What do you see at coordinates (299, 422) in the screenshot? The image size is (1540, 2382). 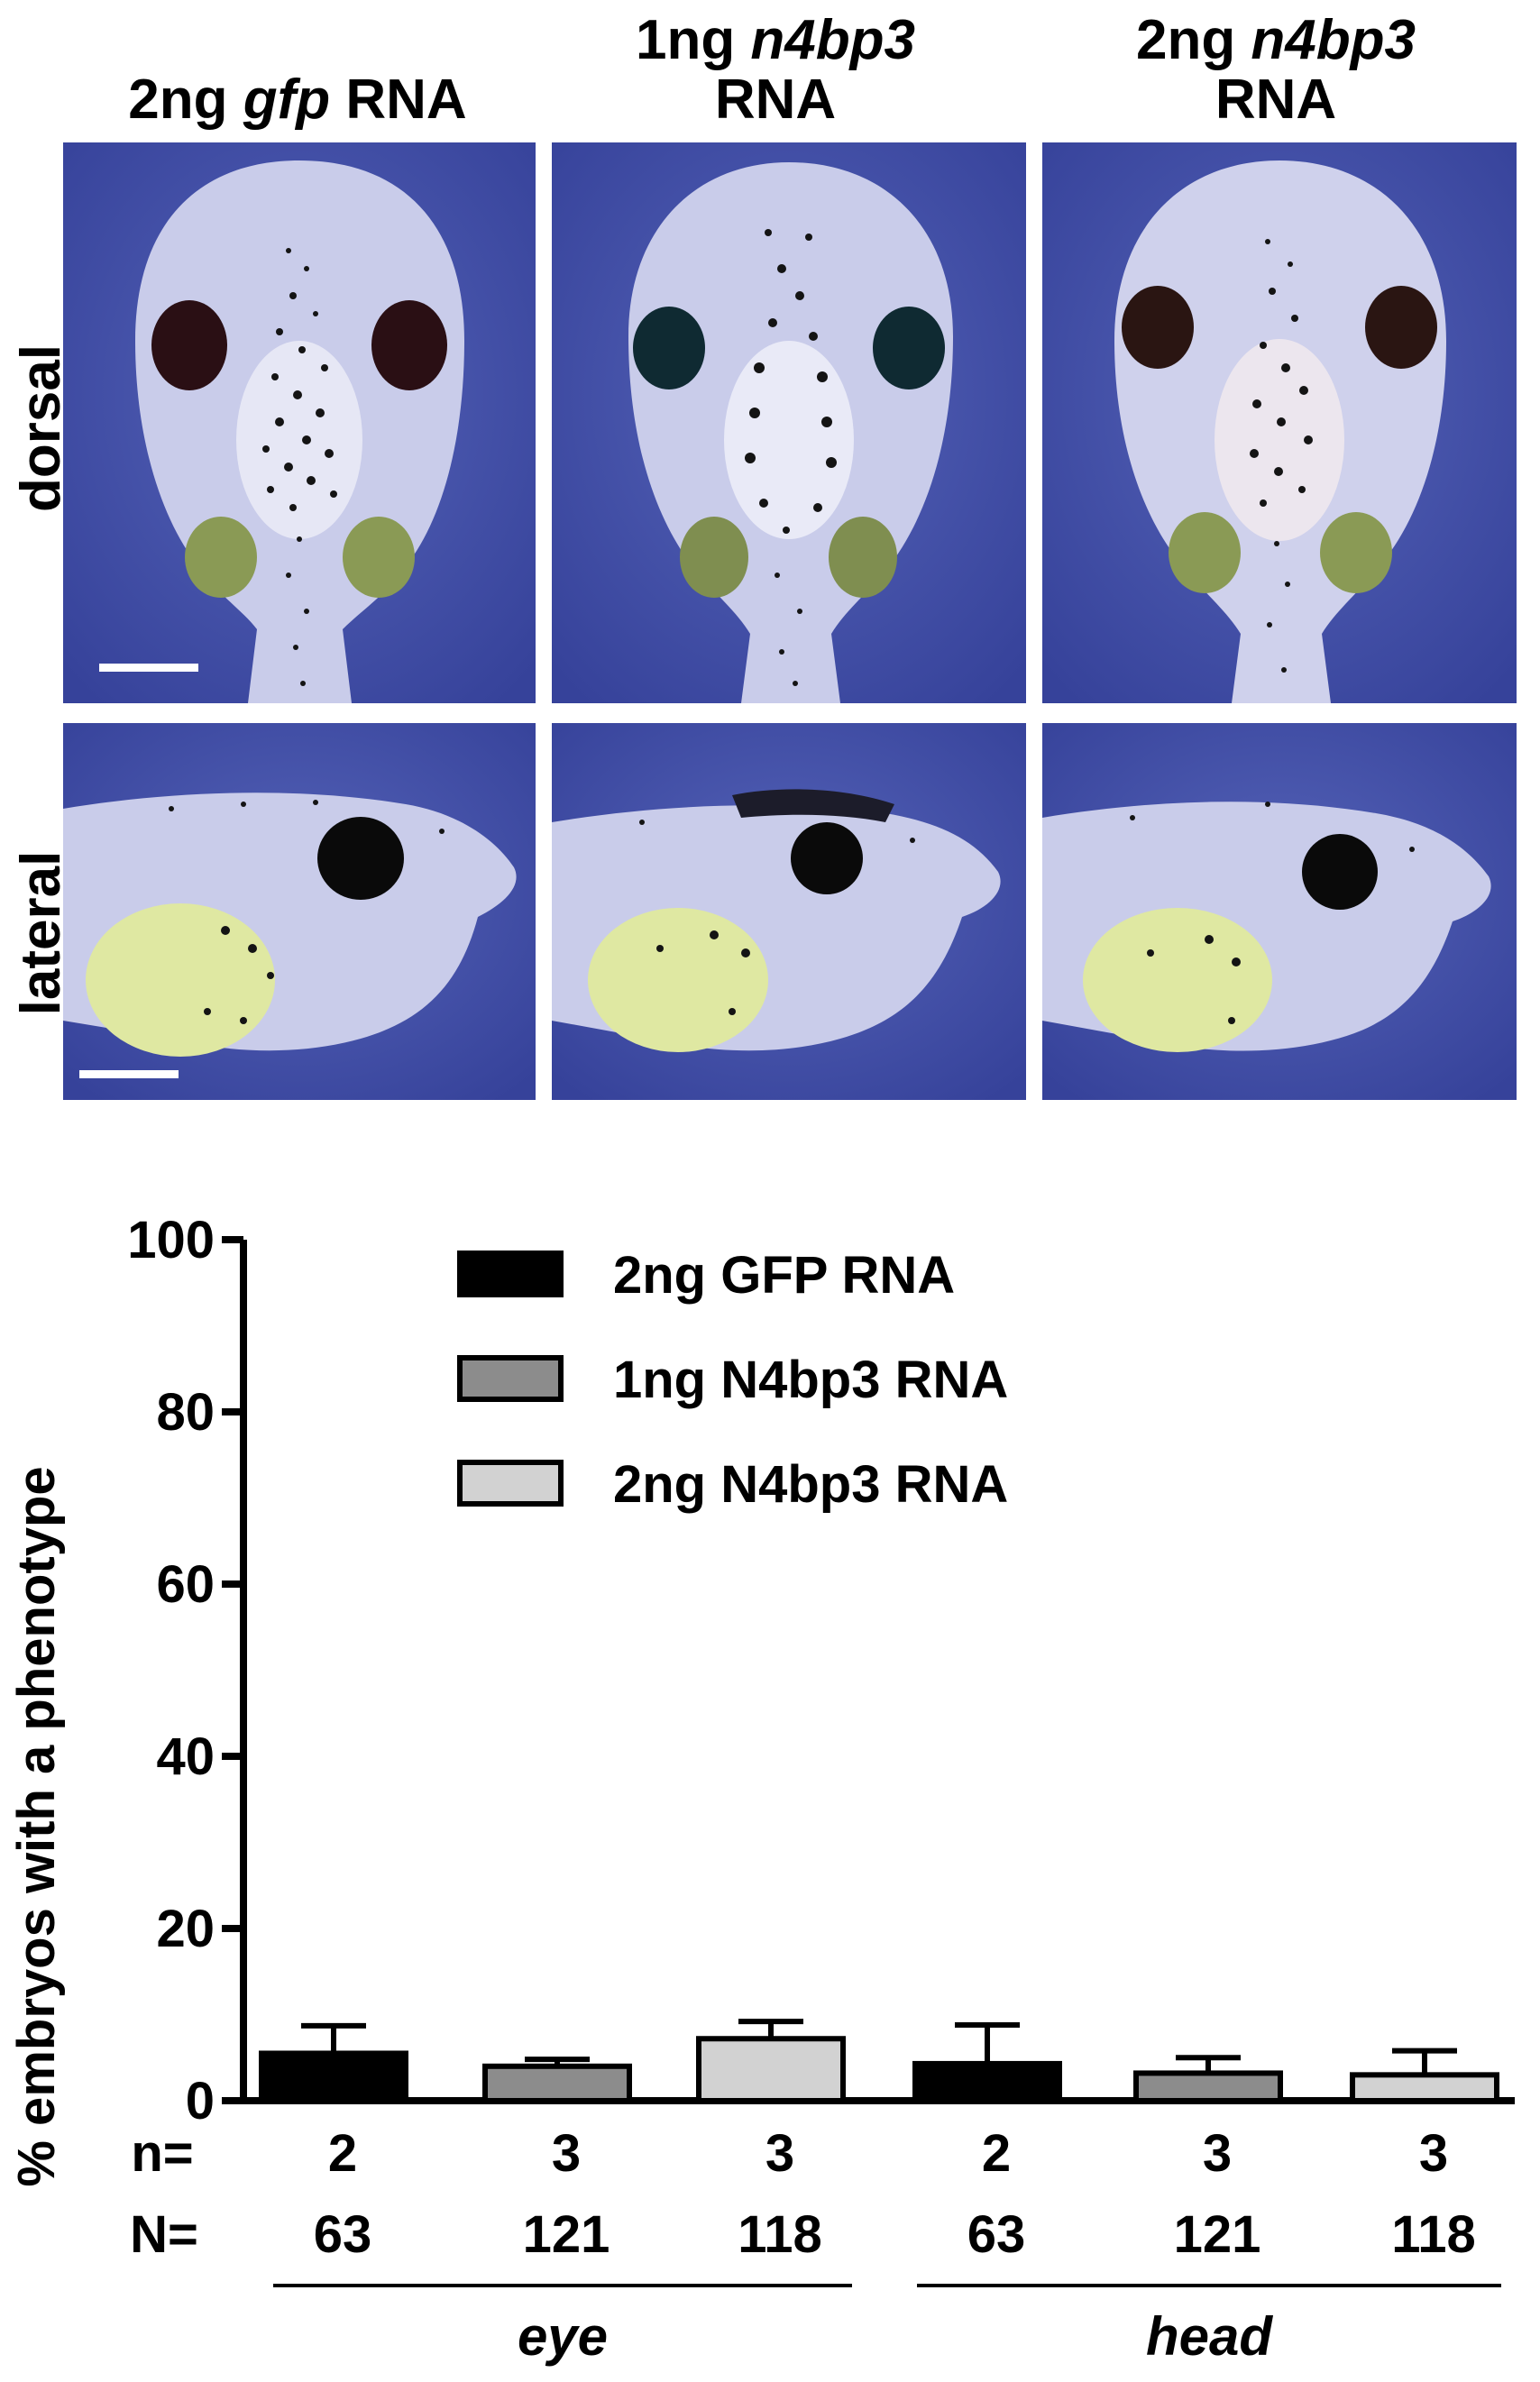 I see `dorsal-image-gfp` at bounding box center [299, 422].